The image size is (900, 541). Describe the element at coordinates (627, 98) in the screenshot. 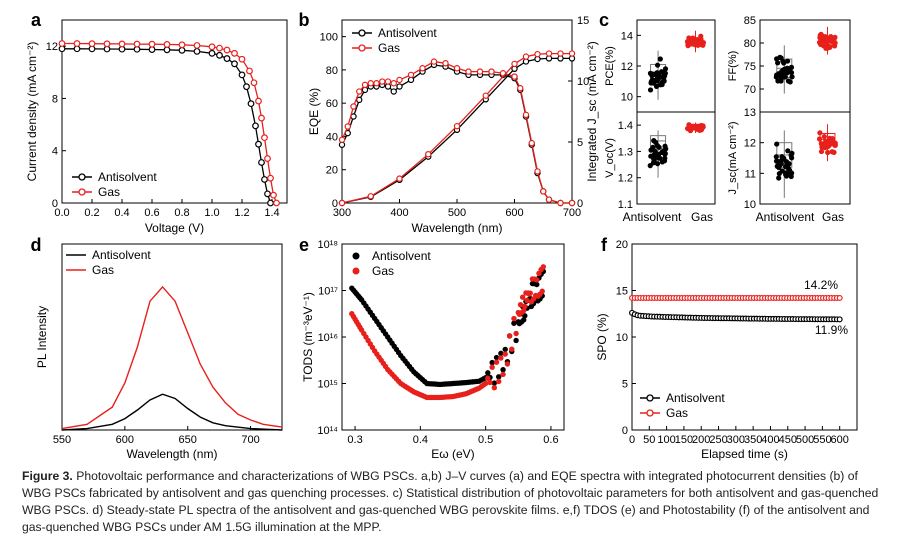

I see `panel-c-ytick-label: 10` at that location.